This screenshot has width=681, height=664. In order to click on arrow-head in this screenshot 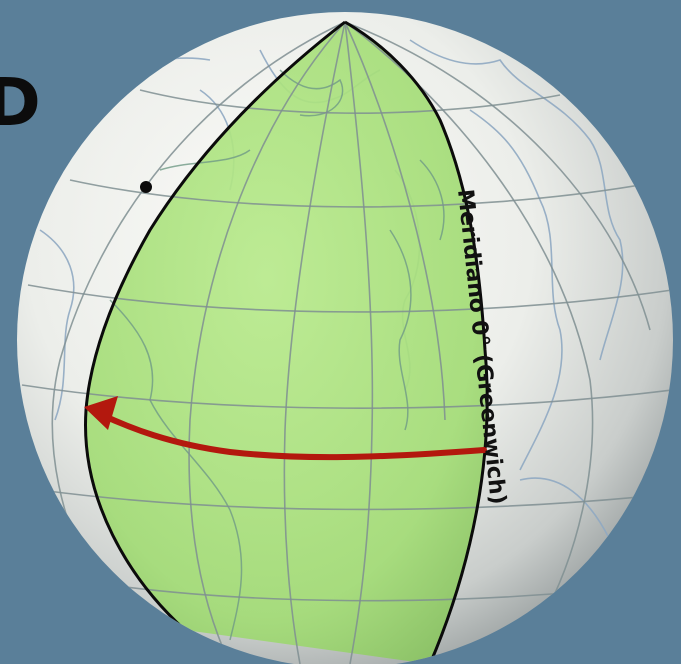, I will do `click(101, 413)`.